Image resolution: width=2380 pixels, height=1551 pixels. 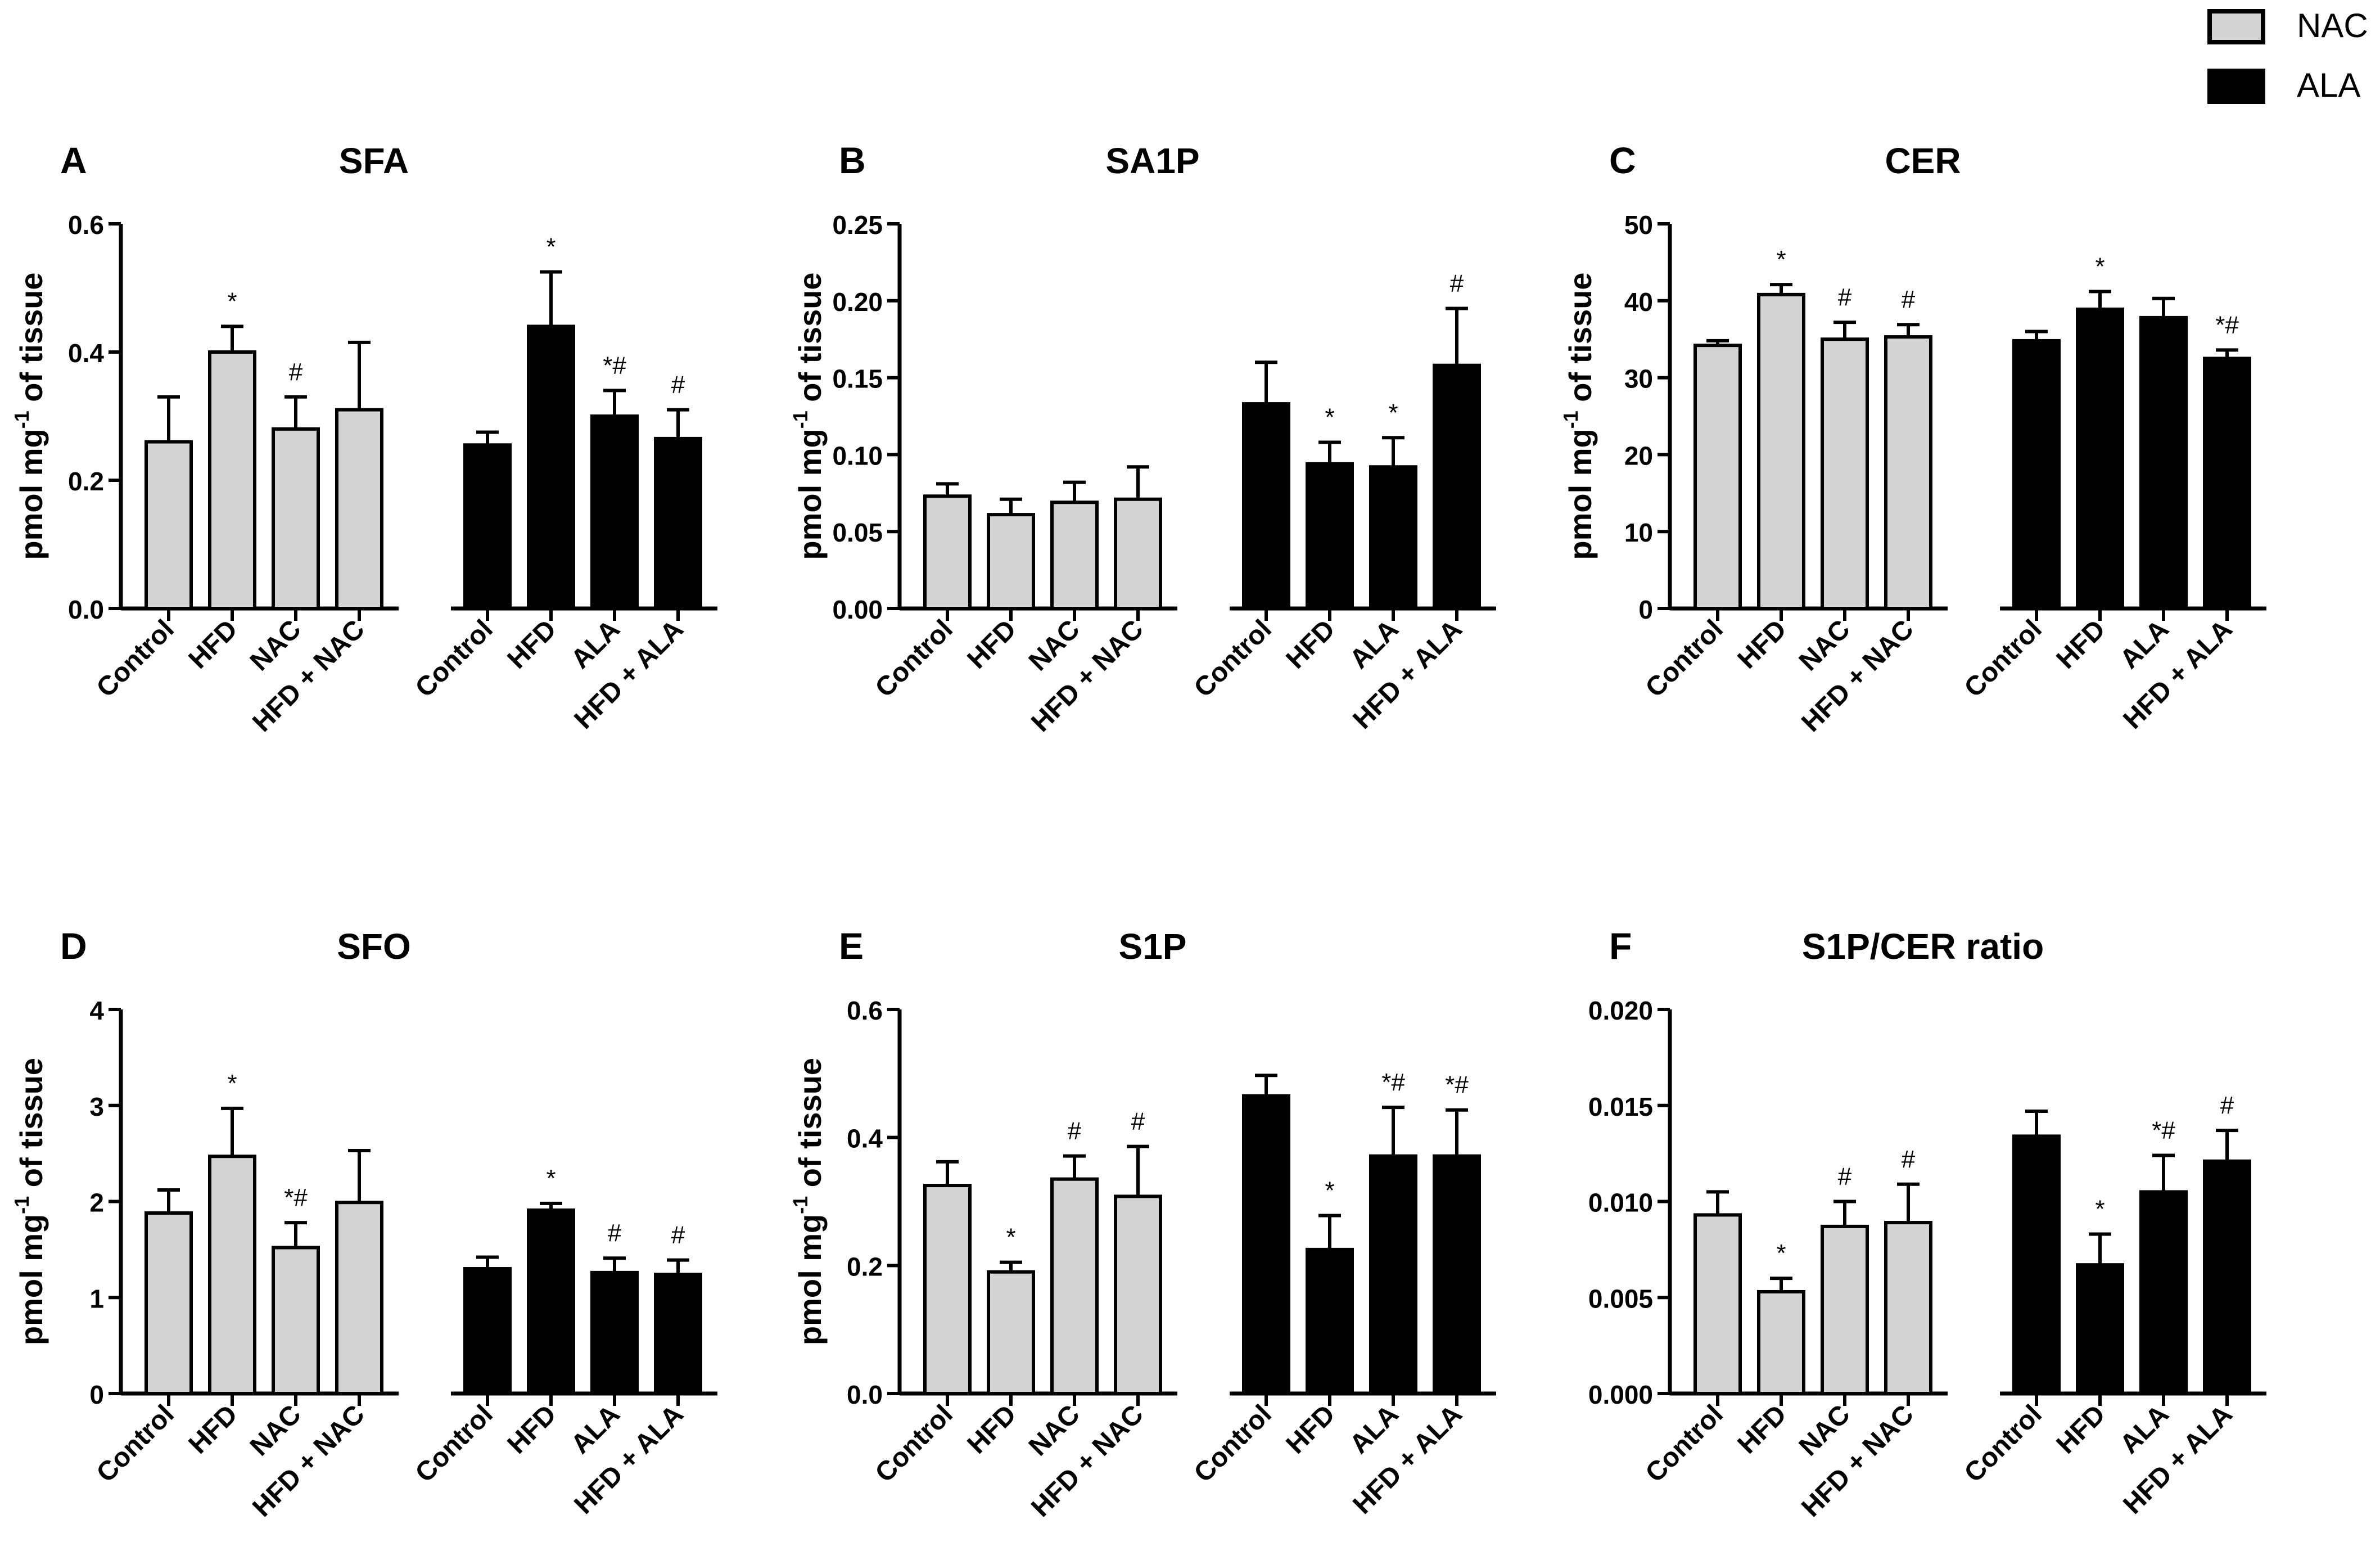 I want to click on chart-title: S1P, so click(x=1153, y=946).